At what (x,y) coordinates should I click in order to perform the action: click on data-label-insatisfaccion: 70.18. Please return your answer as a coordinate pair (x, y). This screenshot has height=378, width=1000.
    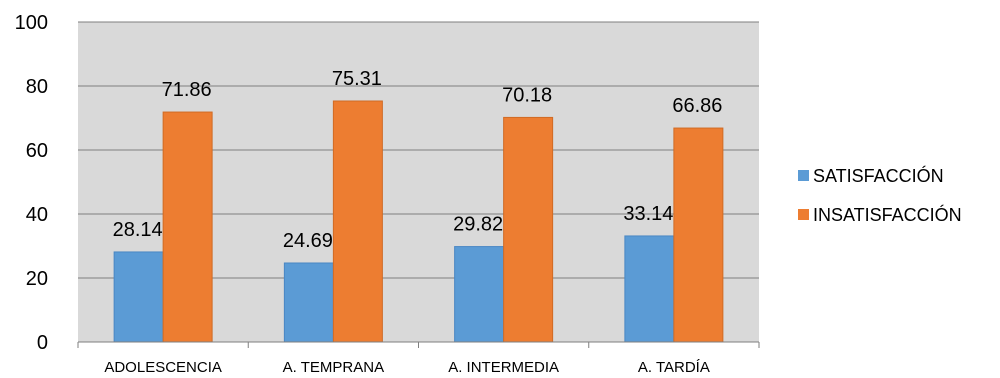
    Looking at the image, I should click on (527, 95).